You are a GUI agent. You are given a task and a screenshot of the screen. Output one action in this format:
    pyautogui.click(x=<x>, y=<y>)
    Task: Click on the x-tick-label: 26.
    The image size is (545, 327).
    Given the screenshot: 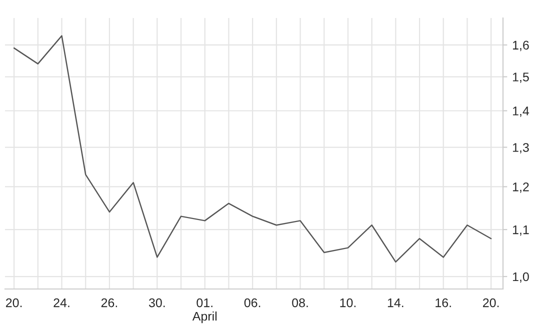 What is the action you would take?
    pyautogui.click(x=109, y=303)
    